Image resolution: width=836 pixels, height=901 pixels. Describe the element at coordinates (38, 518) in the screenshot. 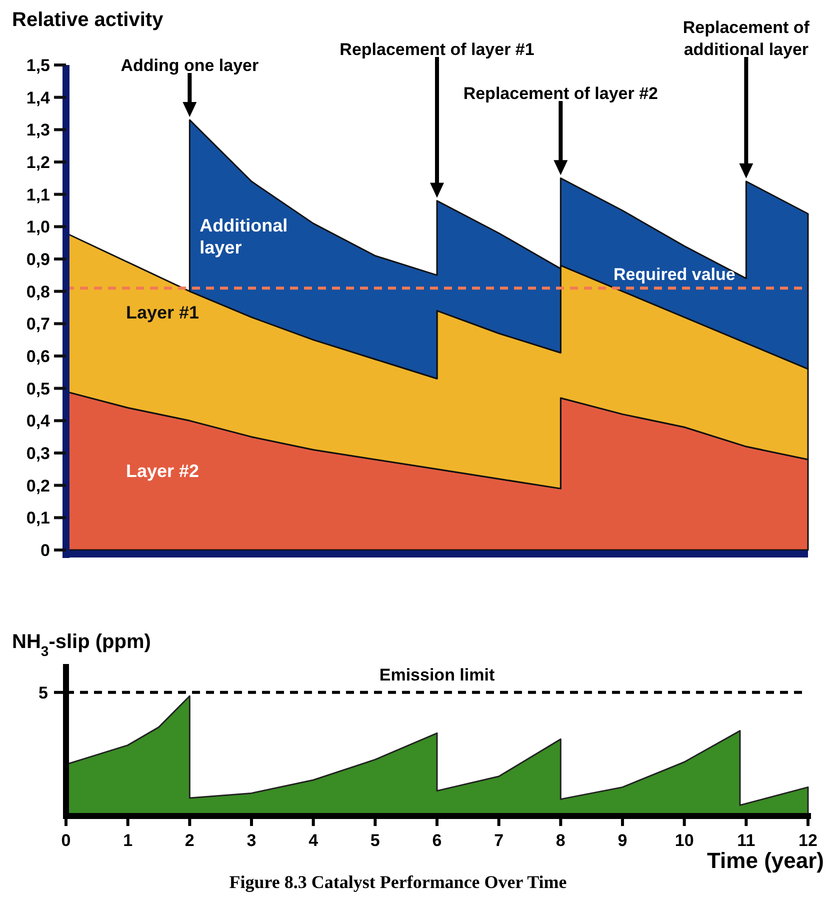

I see `y-tick-label: 0,1` at that location.